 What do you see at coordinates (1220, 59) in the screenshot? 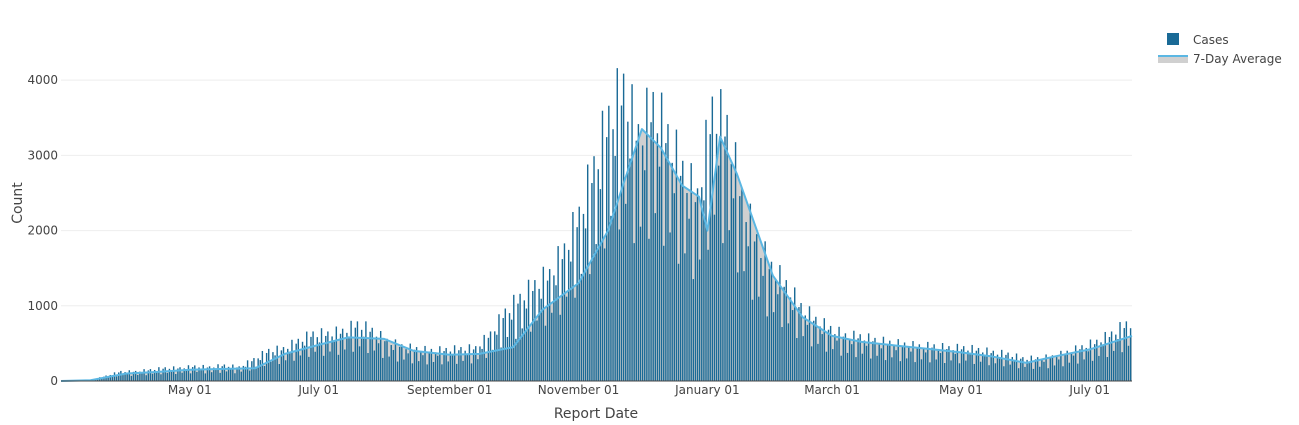
I see `legend-item-average: 7-Day Average` at bounding box center [1220, 59].